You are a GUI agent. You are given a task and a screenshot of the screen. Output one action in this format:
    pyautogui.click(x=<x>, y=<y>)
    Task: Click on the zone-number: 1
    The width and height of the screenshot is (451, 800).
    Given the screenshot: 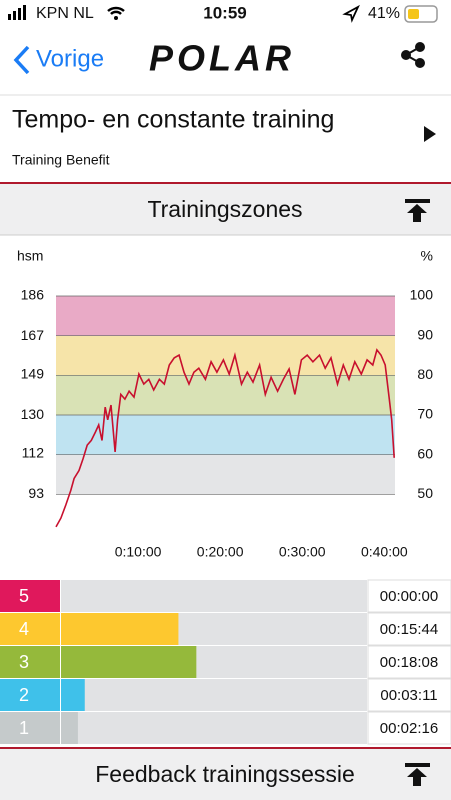 What is the action you would take?
    pyautogui.click(x=24, y=728)
    